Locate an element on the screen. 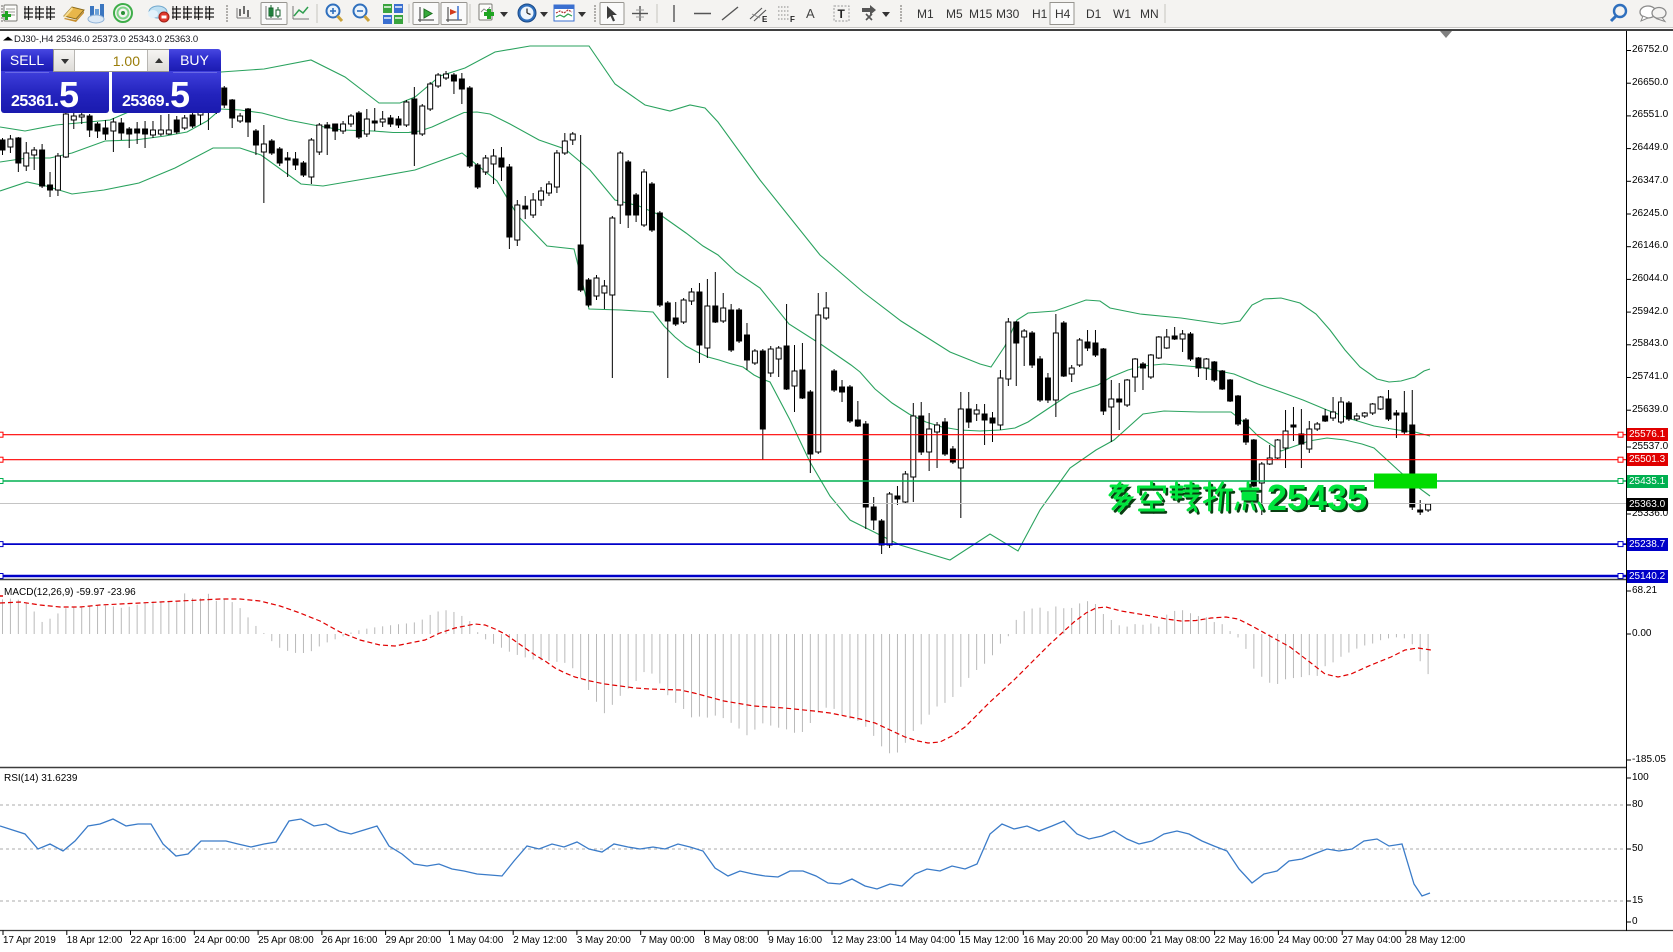 The width and height of the screenshot is (1673, 952). svg-text: H1 is located at coordinates (1040, 14).